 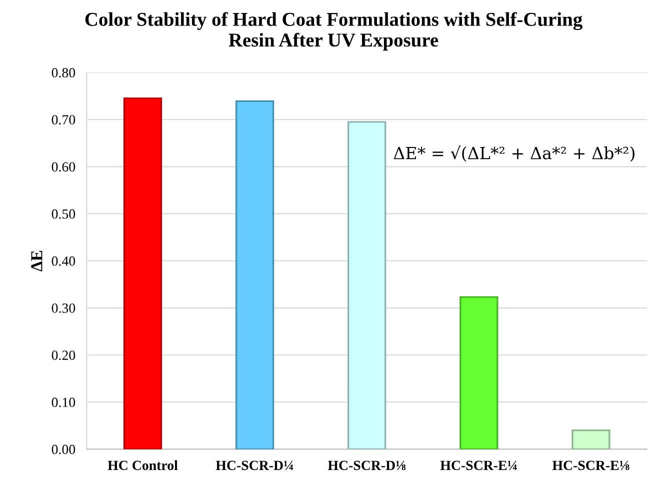 I want to click on chart-title: Color Stability of Hard Coat Formulations with Self-Curing Resin After UV Exposure, so click(x=333, y=31).